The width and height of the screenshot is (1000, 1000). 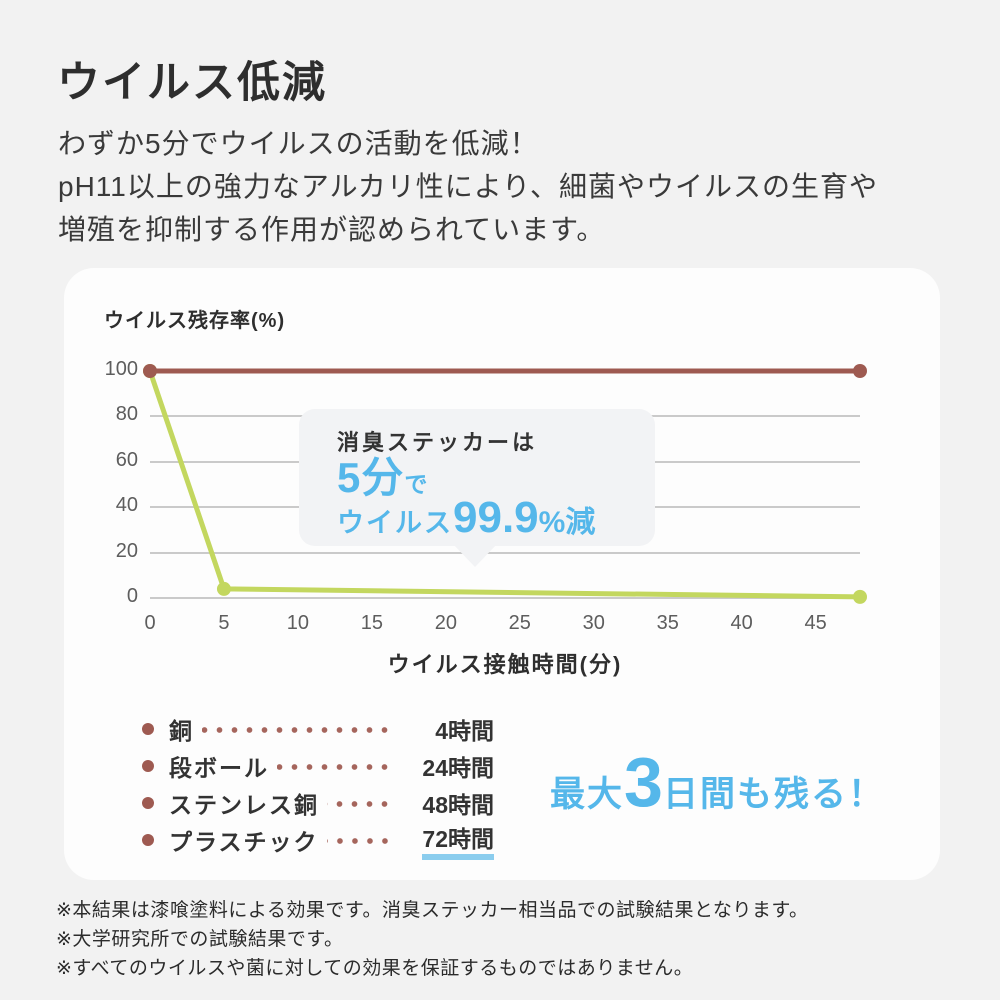 I want to click on callout-minutes-line: 5分で, so click(x=382, y=483).